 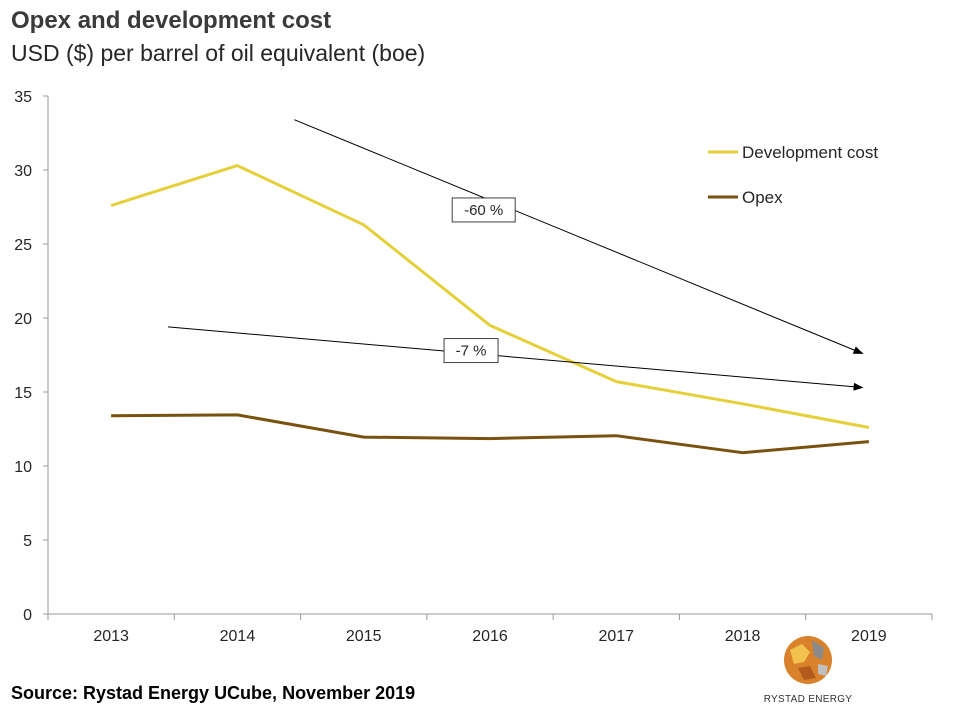 I want to click on annotation-label: -7 %, so click(x=471, y=351).